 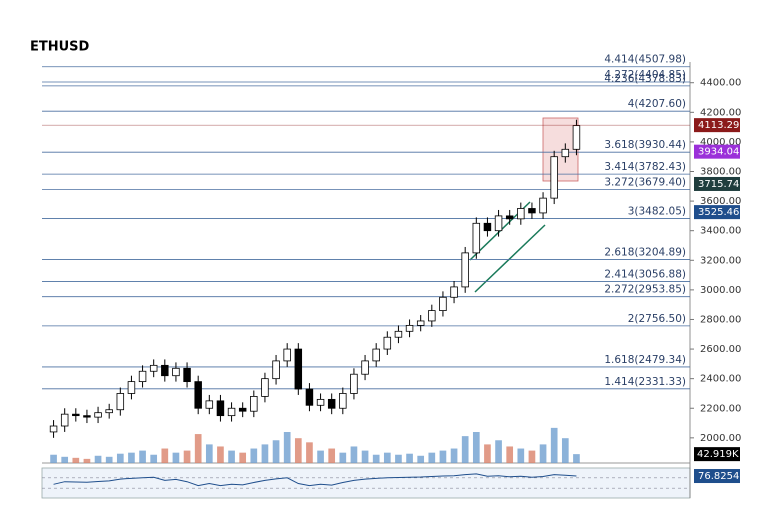 I want to click on fib-label: 3(3482.05), so click(x=657, y=212).